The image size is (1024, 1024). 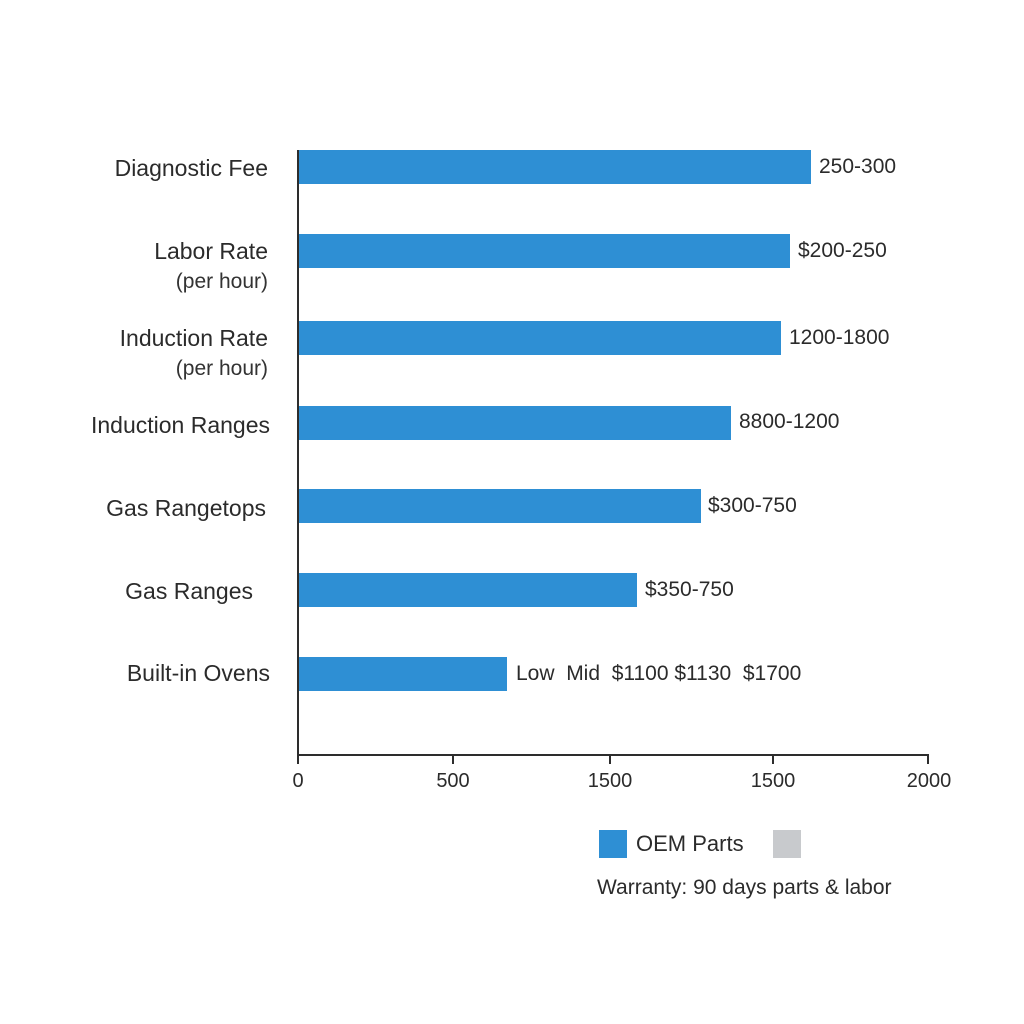 What do you see at coordinates (690, 843) in the screenshot?
I see `legend-label-oem-parts: OEM Parts` at bounding box center [690, 843].